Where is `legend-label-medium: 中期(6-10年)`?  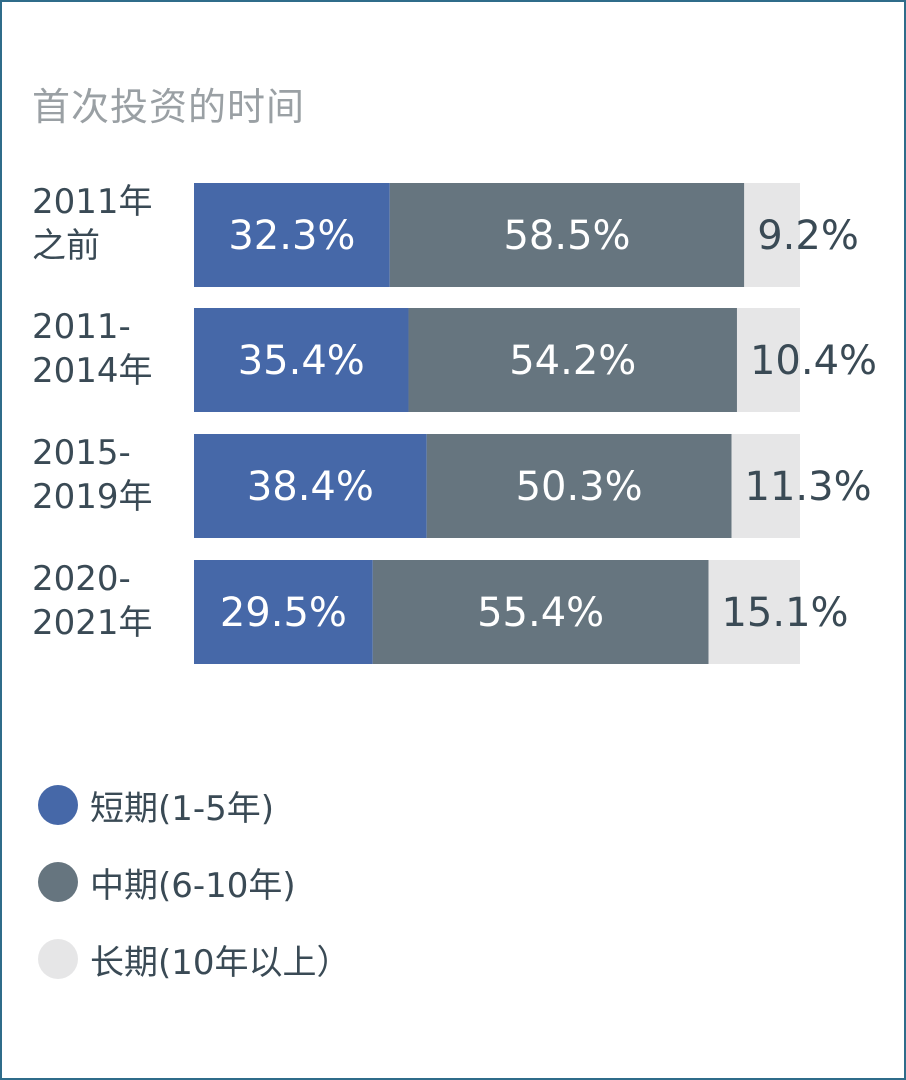
legend-label-medium: 中期(6-10年) is located at coordinates (193, 885).